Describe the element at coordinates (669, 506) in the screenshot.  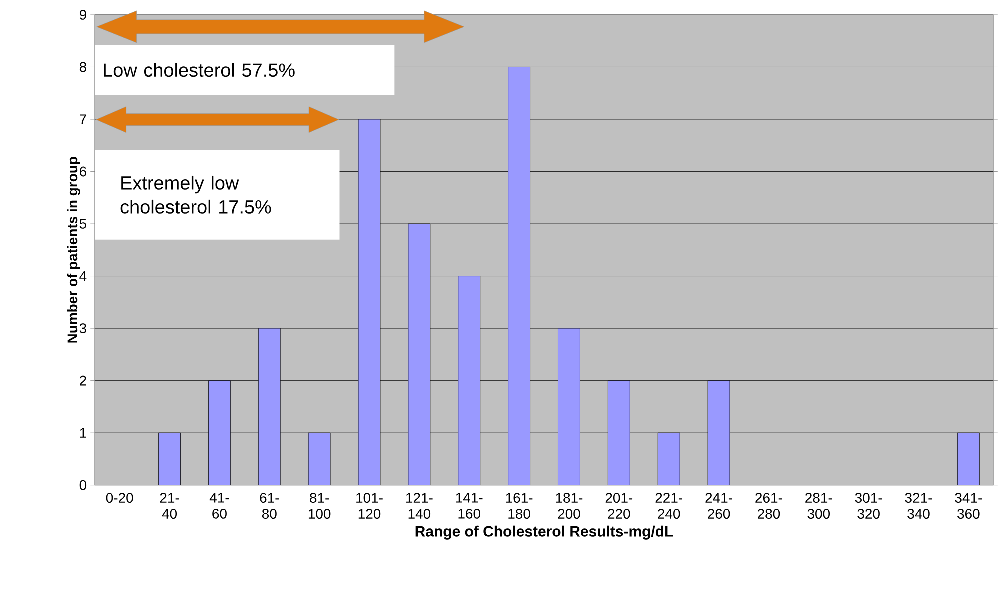
I see `x-tick-label: 221-240` at that location.